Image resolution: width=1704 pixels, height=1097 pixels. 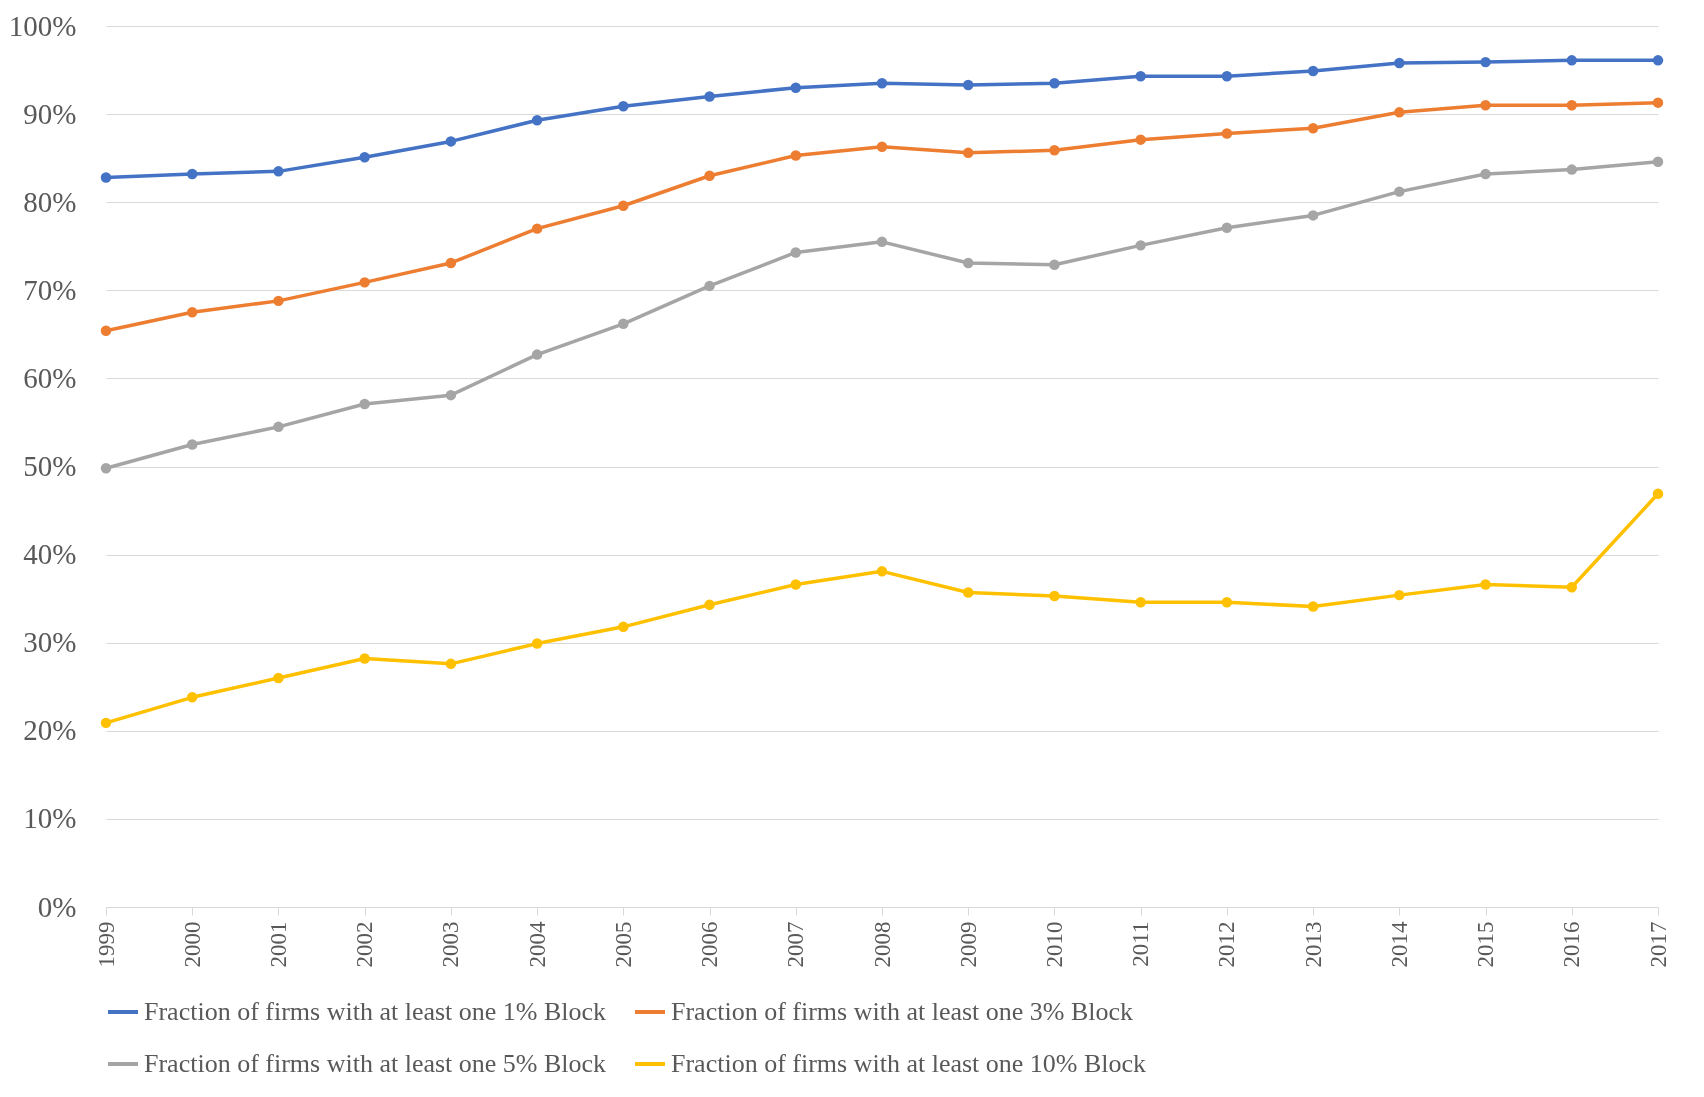 I want to click on x-tick-label: 2008, so click(x=882, y=944).